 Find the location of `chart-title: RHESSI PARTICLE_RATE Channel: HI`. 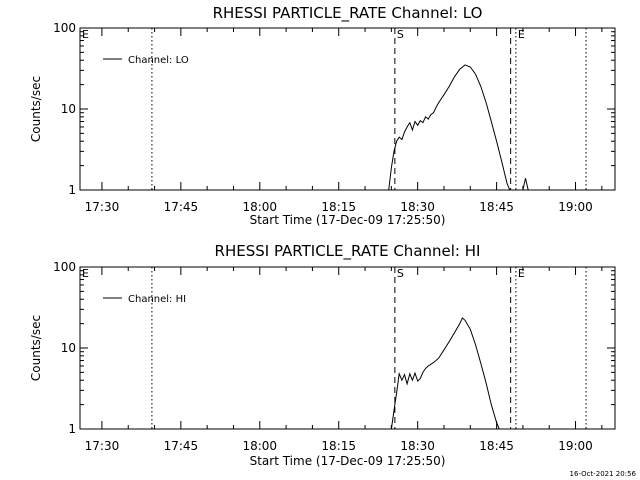

chart-title: RHESSI PARTICLE_RATE Channel: HI is located at coordinates (348, 251).